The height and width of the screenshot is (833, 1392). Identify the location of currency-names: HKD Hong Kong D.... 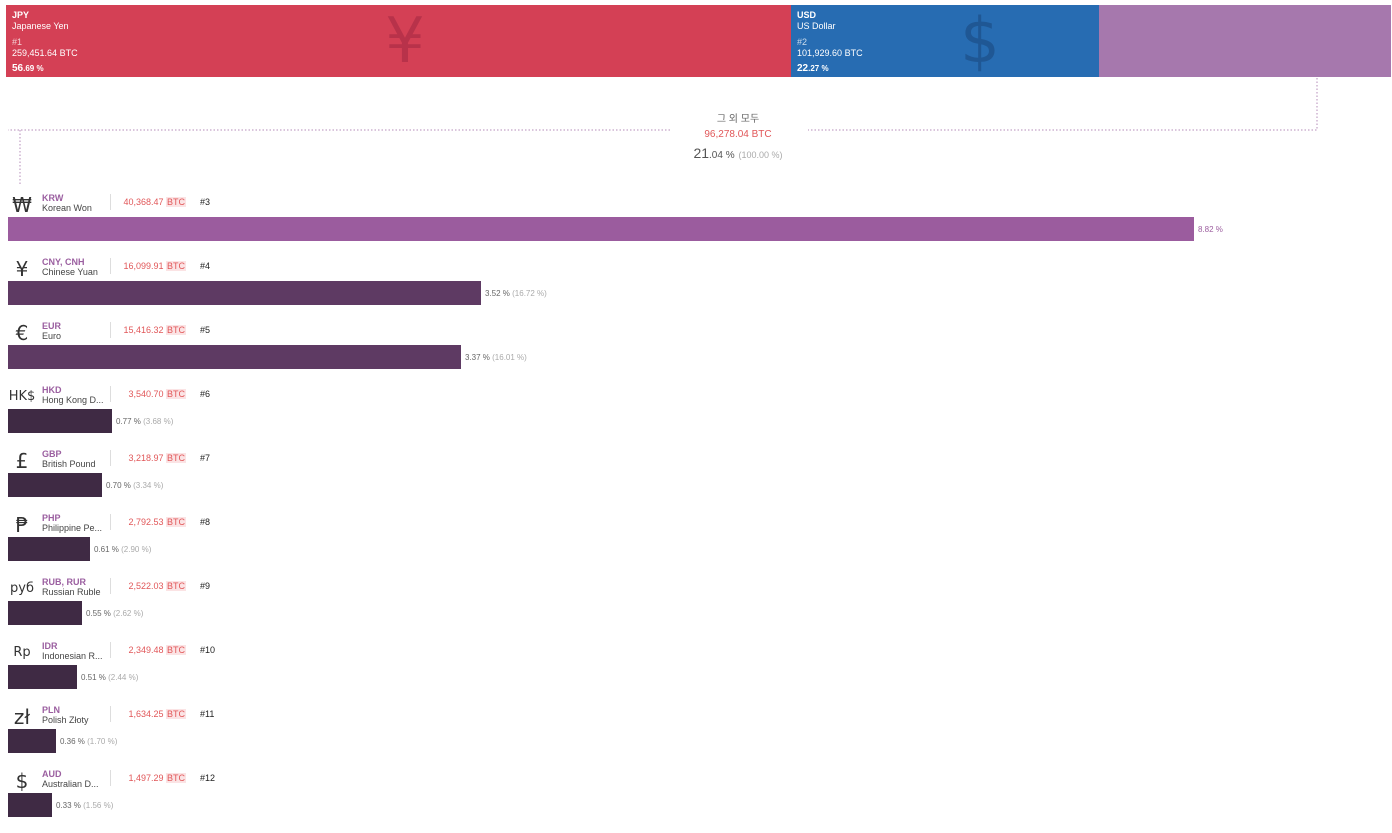
(76, 395).